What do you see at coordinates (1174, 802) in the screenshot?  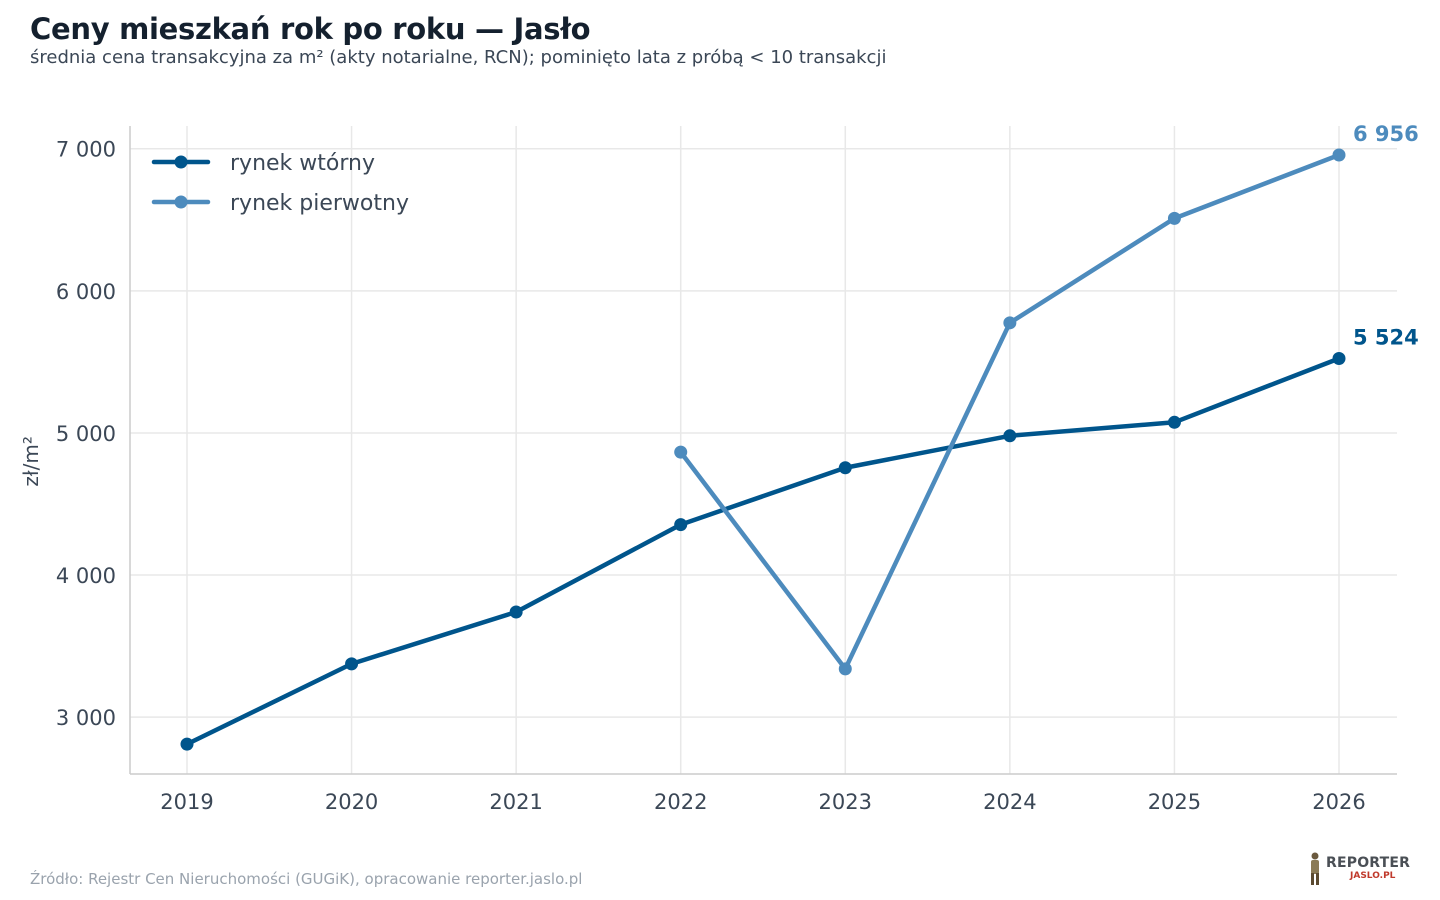 I see `x-tick-label: 2025` at bounding box center [1174, 802].